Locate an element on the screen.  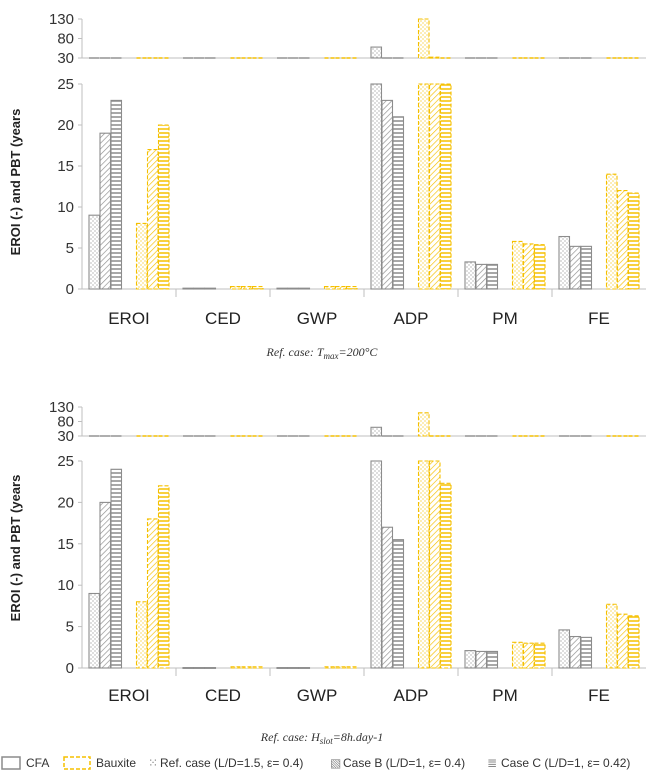
caption-bottom: Ref. case: Hslot=8h.day-1 is located at coordinates (321, 738).